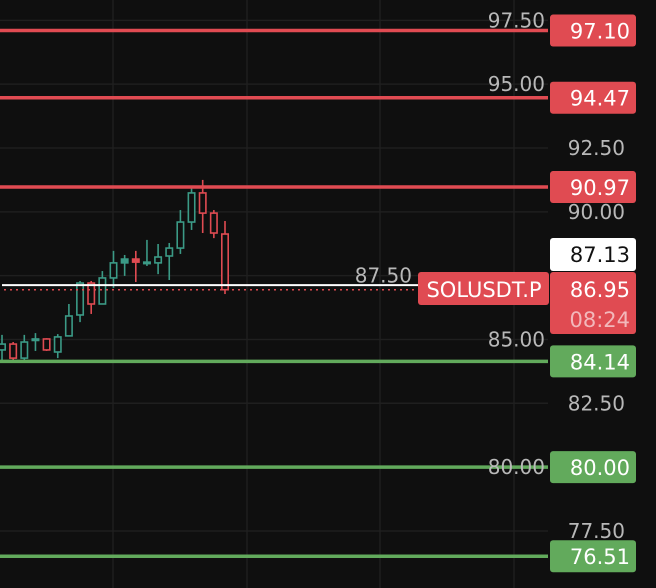  I want to click on price-label: 97.10, so click(600, 32).